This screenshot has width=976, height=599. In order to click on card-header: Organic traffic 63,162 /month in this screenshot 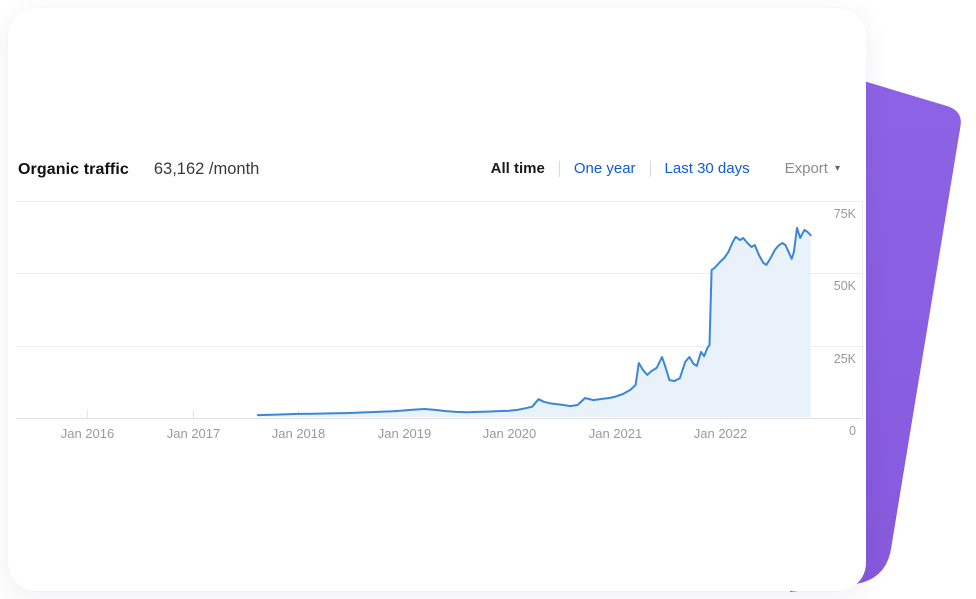, I will do `click(138, 169)`.